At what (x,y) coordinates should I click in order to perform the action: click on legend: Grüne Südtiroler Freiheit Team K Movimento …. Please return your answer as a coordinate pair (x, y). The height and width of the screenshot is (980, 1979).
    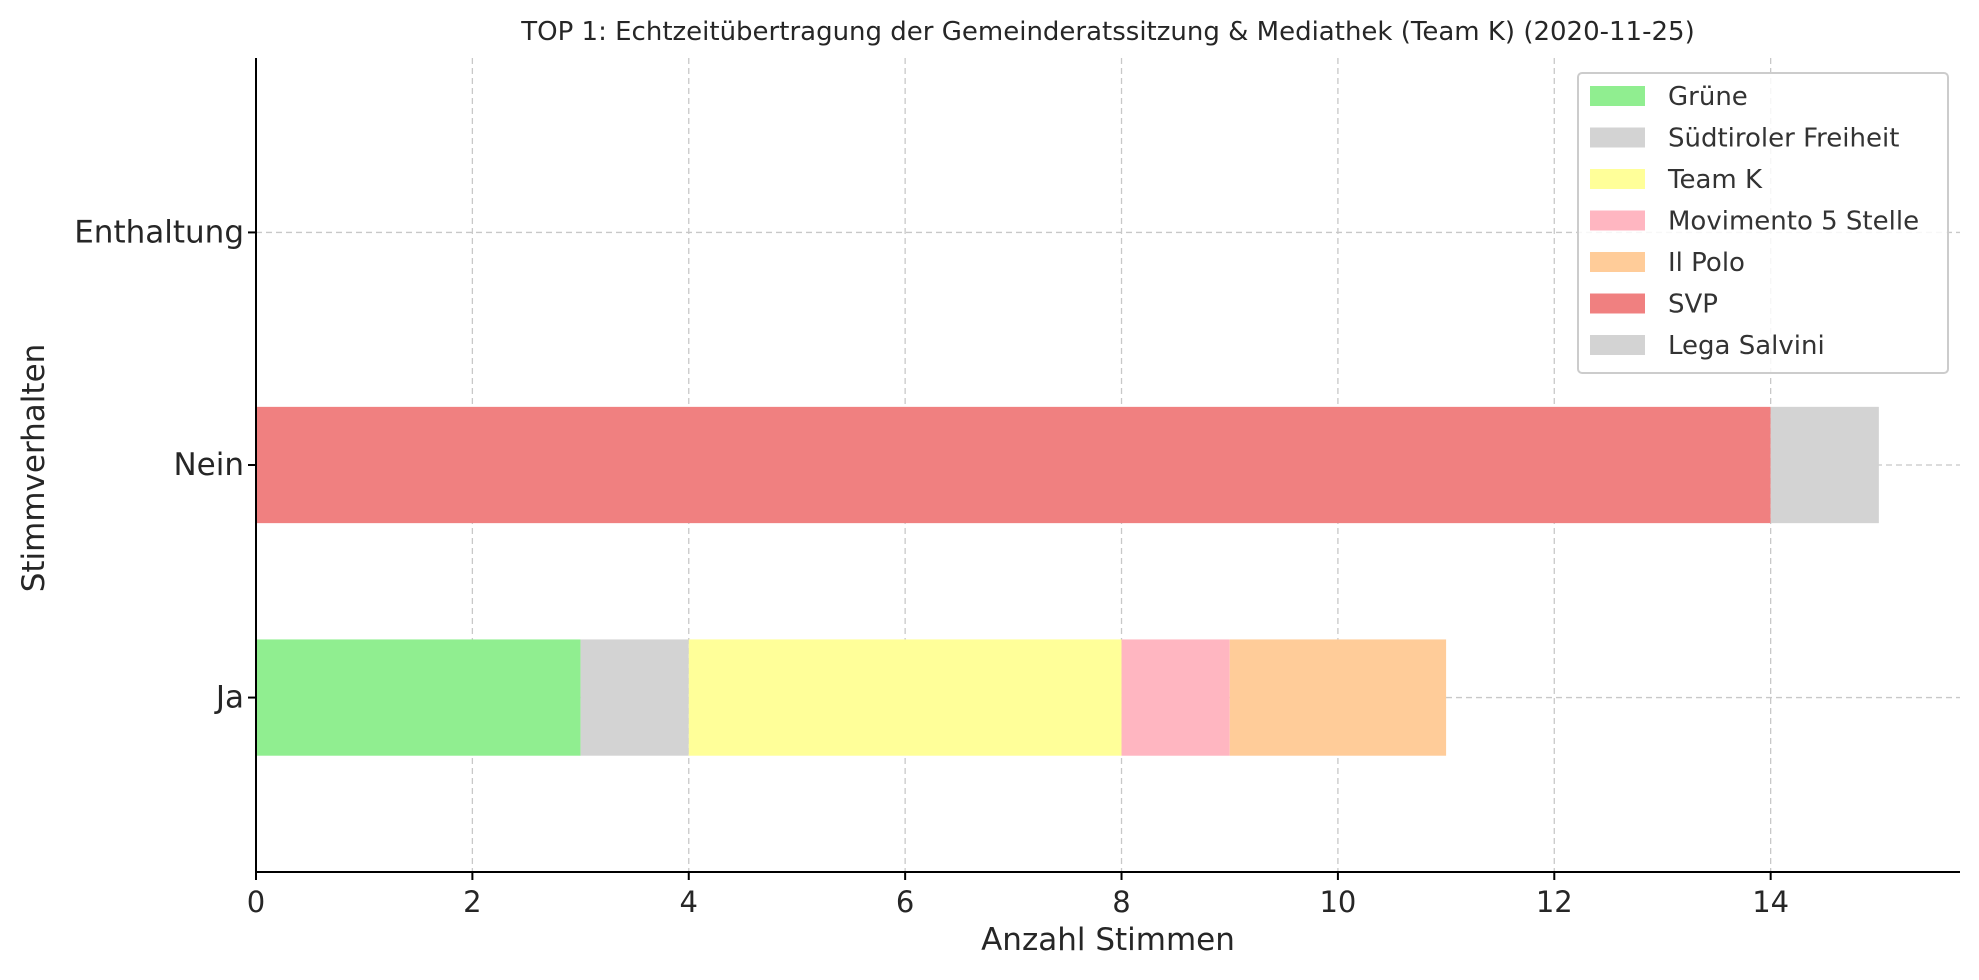
    Looking at the image, I should click on (1763, 223).